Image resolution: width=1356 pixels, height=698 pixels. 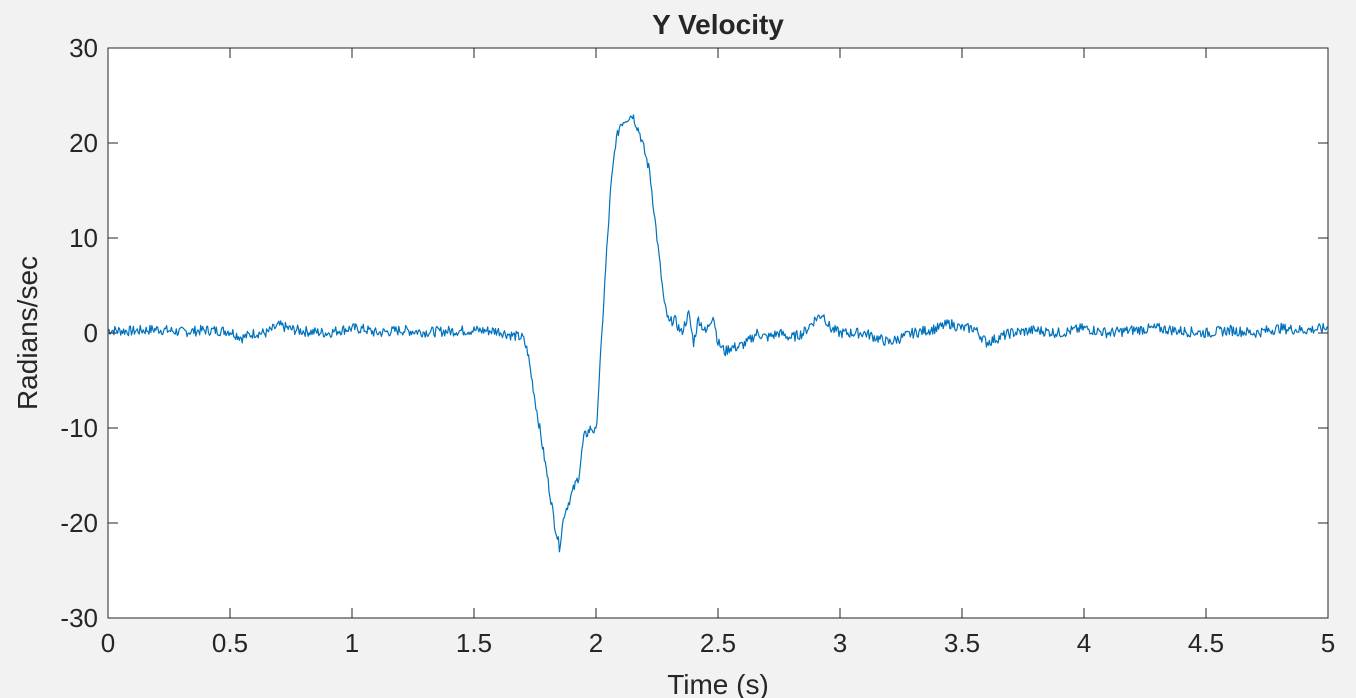 What do you see at coordinates (352, 643) in the screenshot?
I see `x-tick-label: 1` at bounding box center [352, 643].